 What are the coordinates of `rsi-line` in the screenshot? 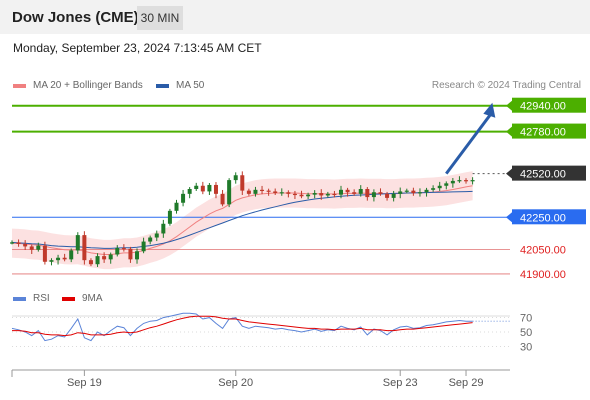 It's located at (242, 327).